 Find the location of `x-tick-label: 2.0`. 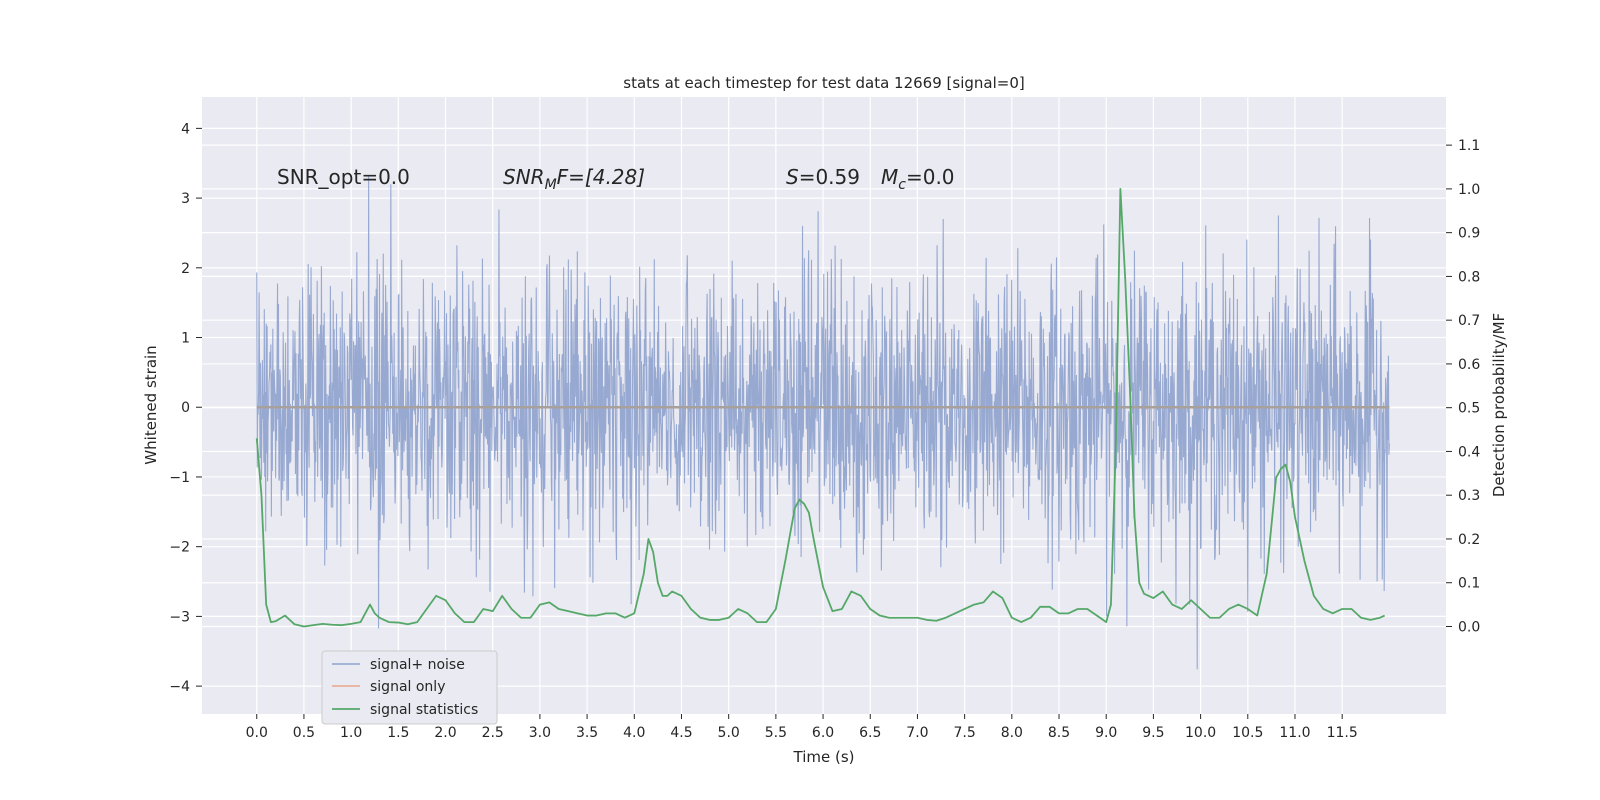

x-tick-label: 2.0 is located at coordinates (445, 733).